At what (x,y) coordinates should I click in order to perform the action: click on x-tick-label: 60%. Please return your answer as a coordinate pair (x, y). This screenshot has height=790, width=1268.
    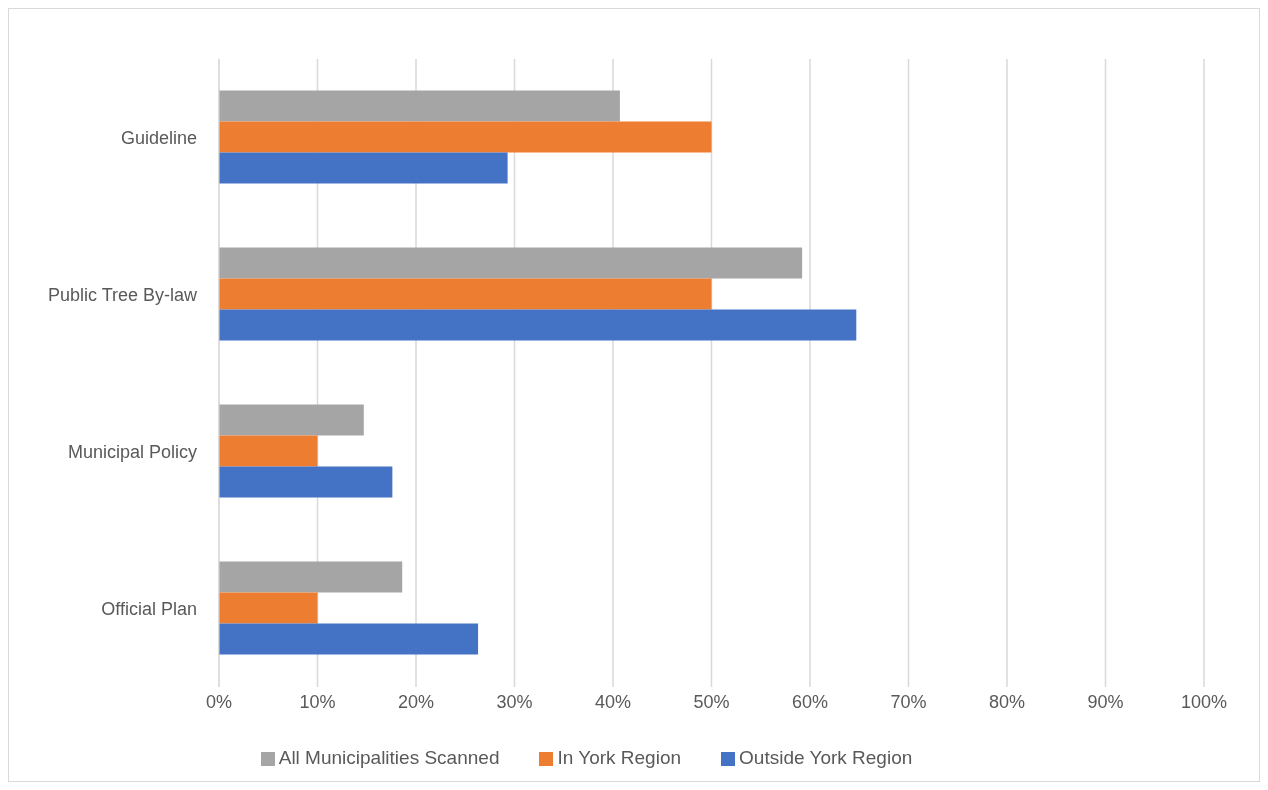
    Looking at the image, I should click on (810, 701).